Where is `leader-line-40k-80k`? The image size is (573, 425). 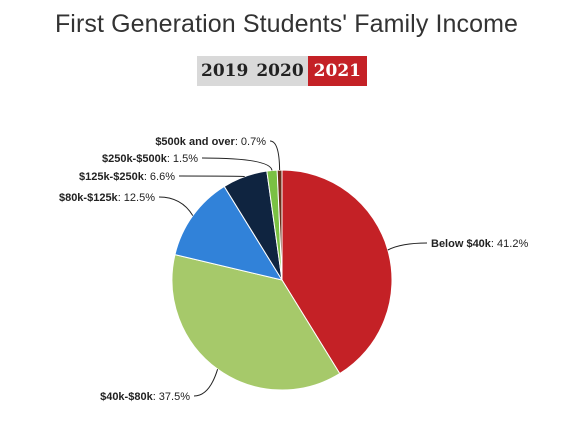
leader-line-40k-80k is located at coordinates (206, 383).